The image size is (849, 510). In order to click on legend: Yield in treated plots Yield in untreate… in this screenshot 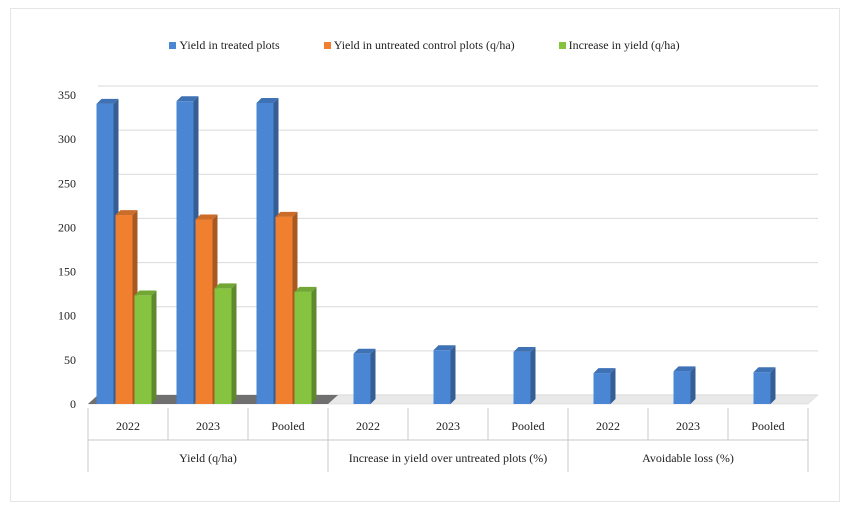, I will do `click(424, 45)`.